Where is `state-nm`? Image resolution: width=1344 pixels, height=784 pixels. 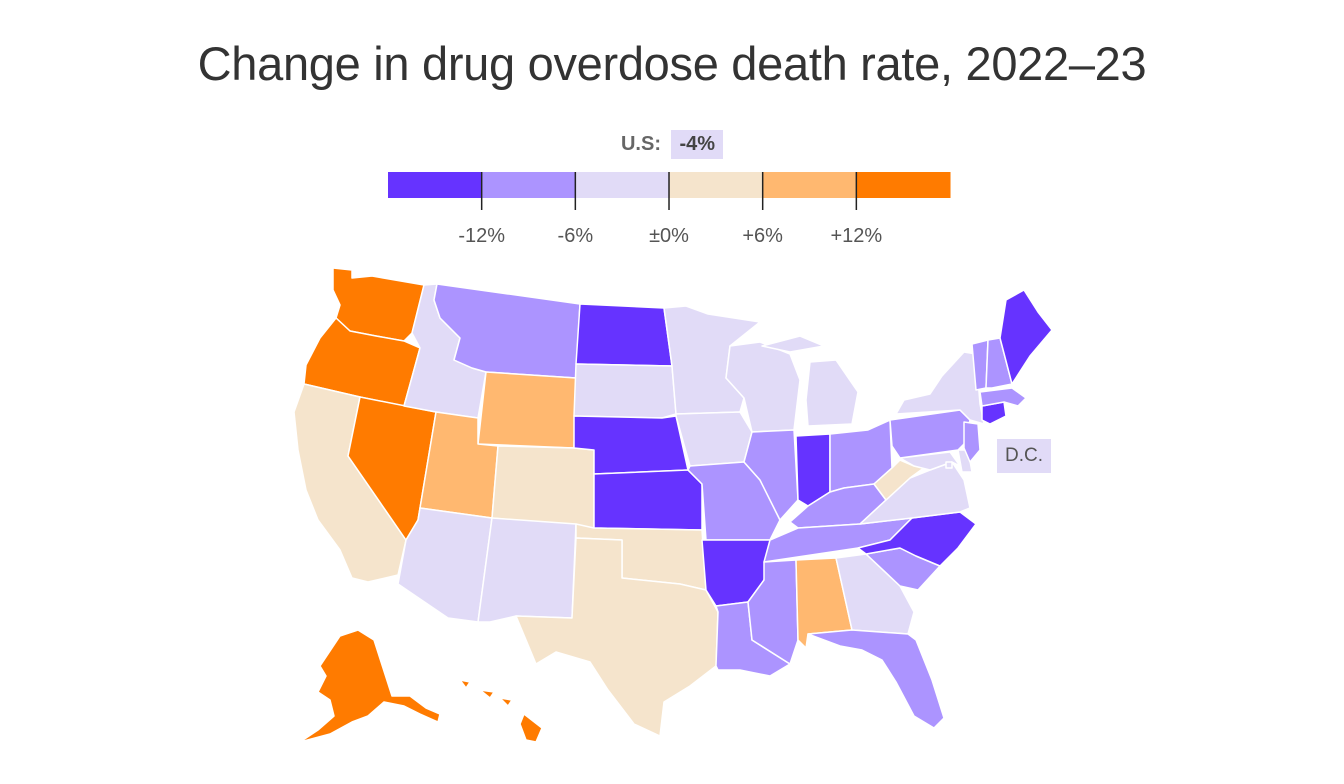
state-nm is located at coordinates (527, 570).